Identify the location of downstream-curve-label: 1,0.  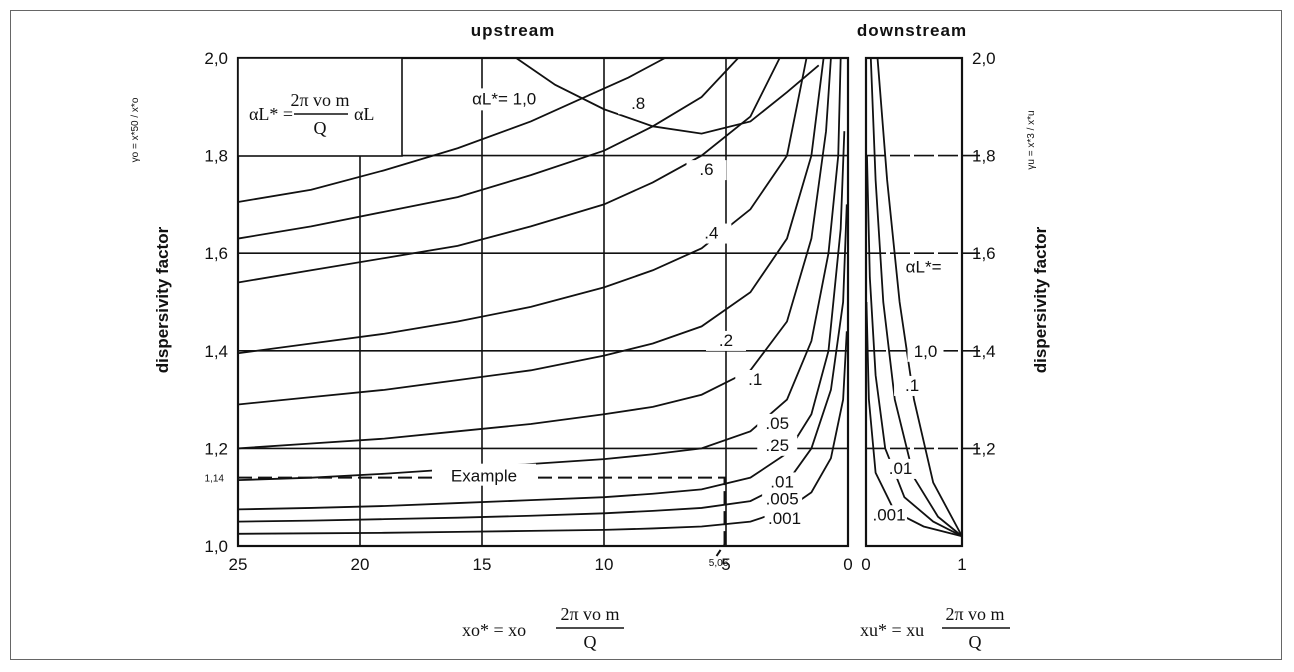
(926, 351).